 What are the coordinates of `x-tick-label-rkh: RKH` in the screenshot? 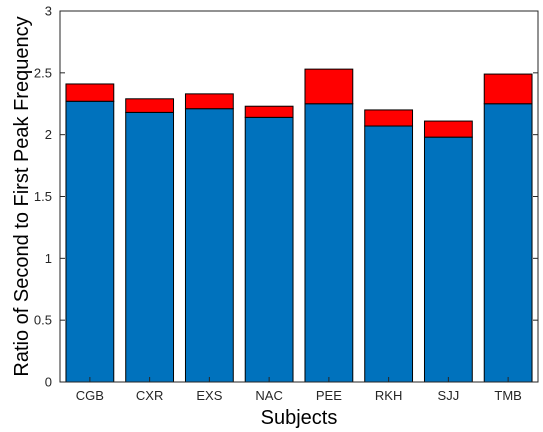 It's located at (388, 395).